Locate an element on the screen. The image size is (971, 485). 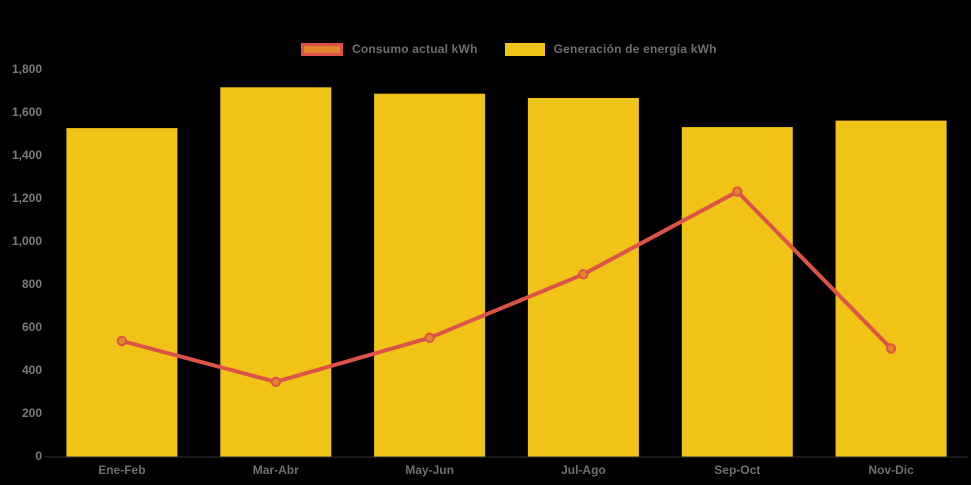
y-axis-tick-label: 600 is located at coordinates (32, 327).